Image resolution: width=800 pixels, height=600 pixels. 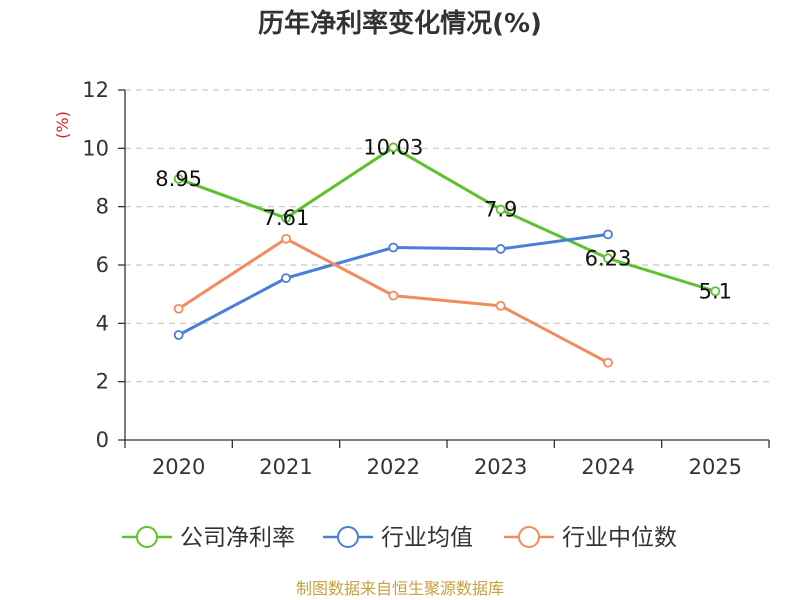 I want to click on data-label: 5.1, so click(x=715, y=291).